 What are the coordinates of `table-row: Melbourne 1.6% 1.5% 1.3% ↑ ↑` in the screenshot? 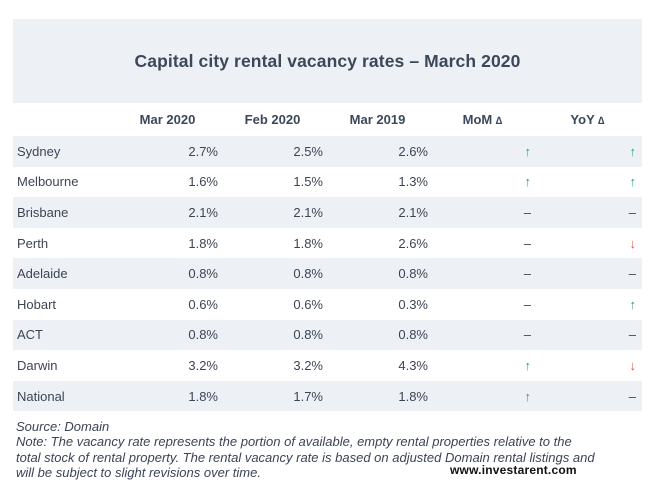 It's located at (327, 182).